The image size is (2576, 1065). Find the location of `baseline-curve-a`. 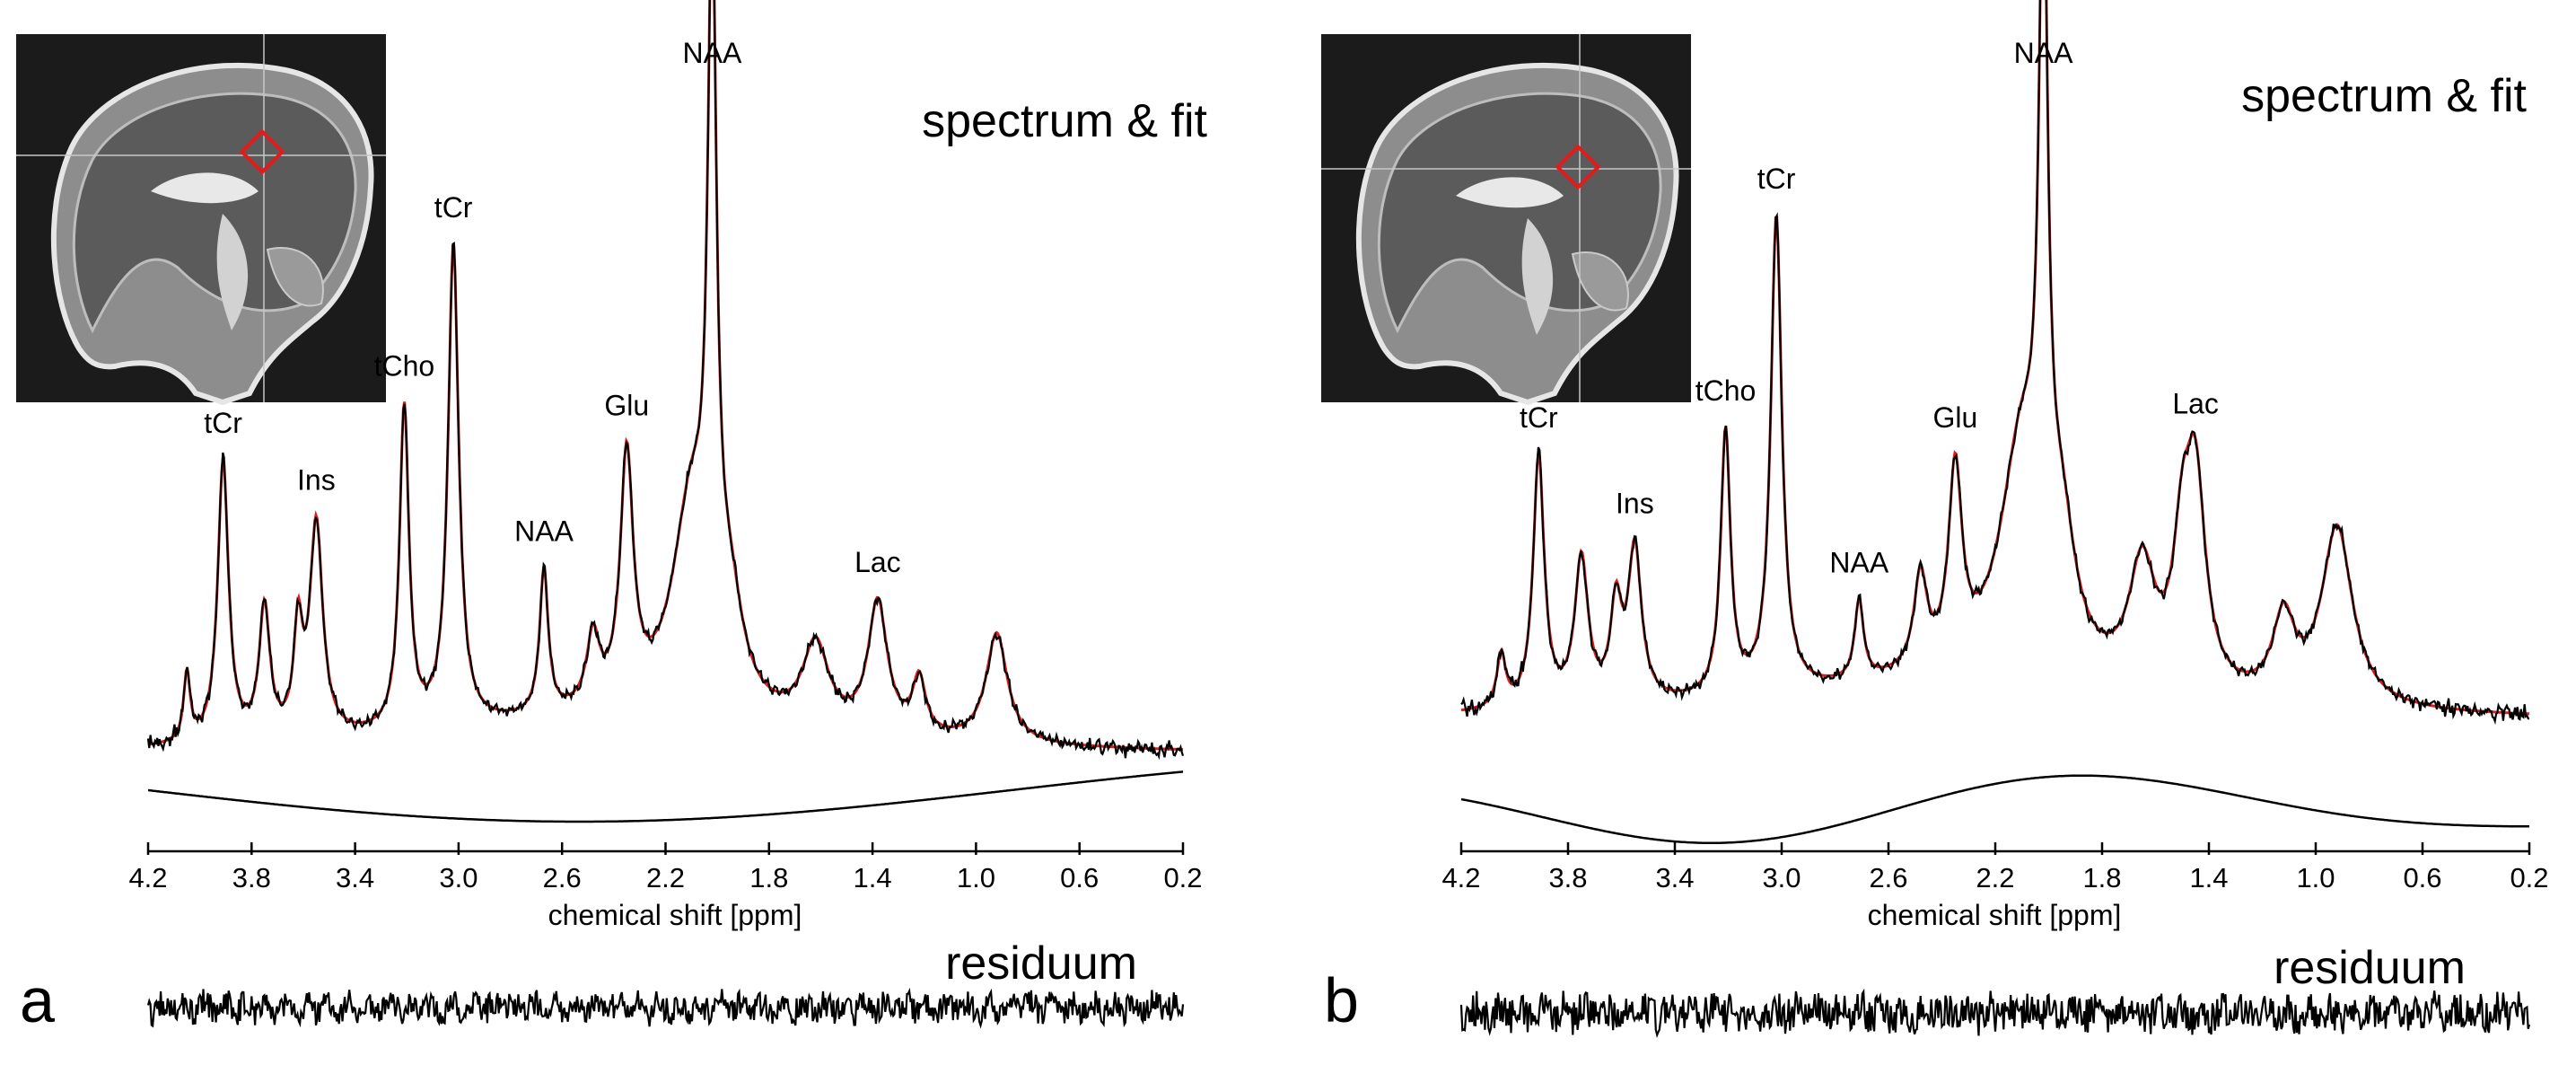

baseline-curve-a is located at coordinates (665, 796).